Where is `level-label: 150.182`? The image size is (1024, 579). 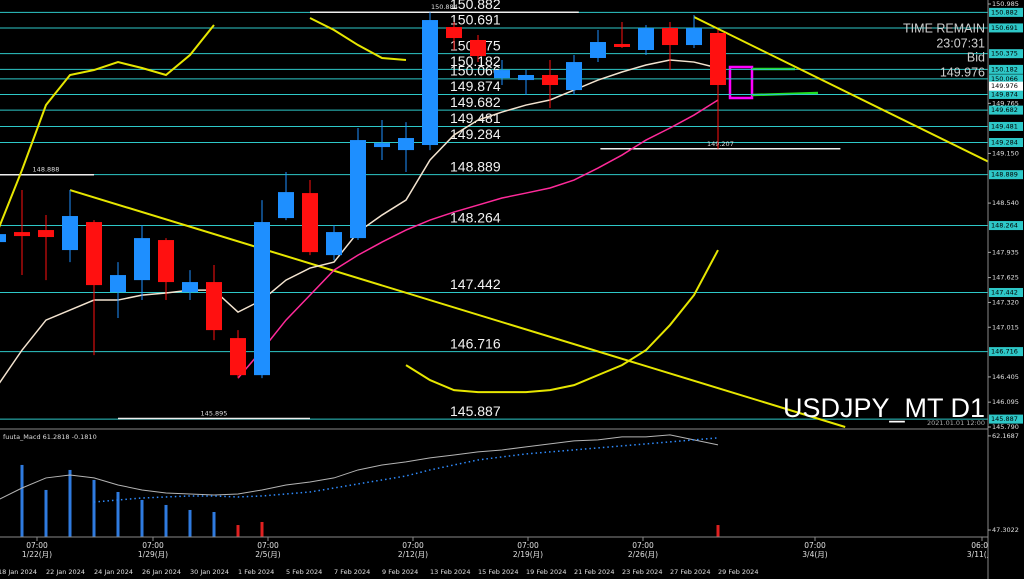 level-label: 150.182 is located at coordinates (475, 61).